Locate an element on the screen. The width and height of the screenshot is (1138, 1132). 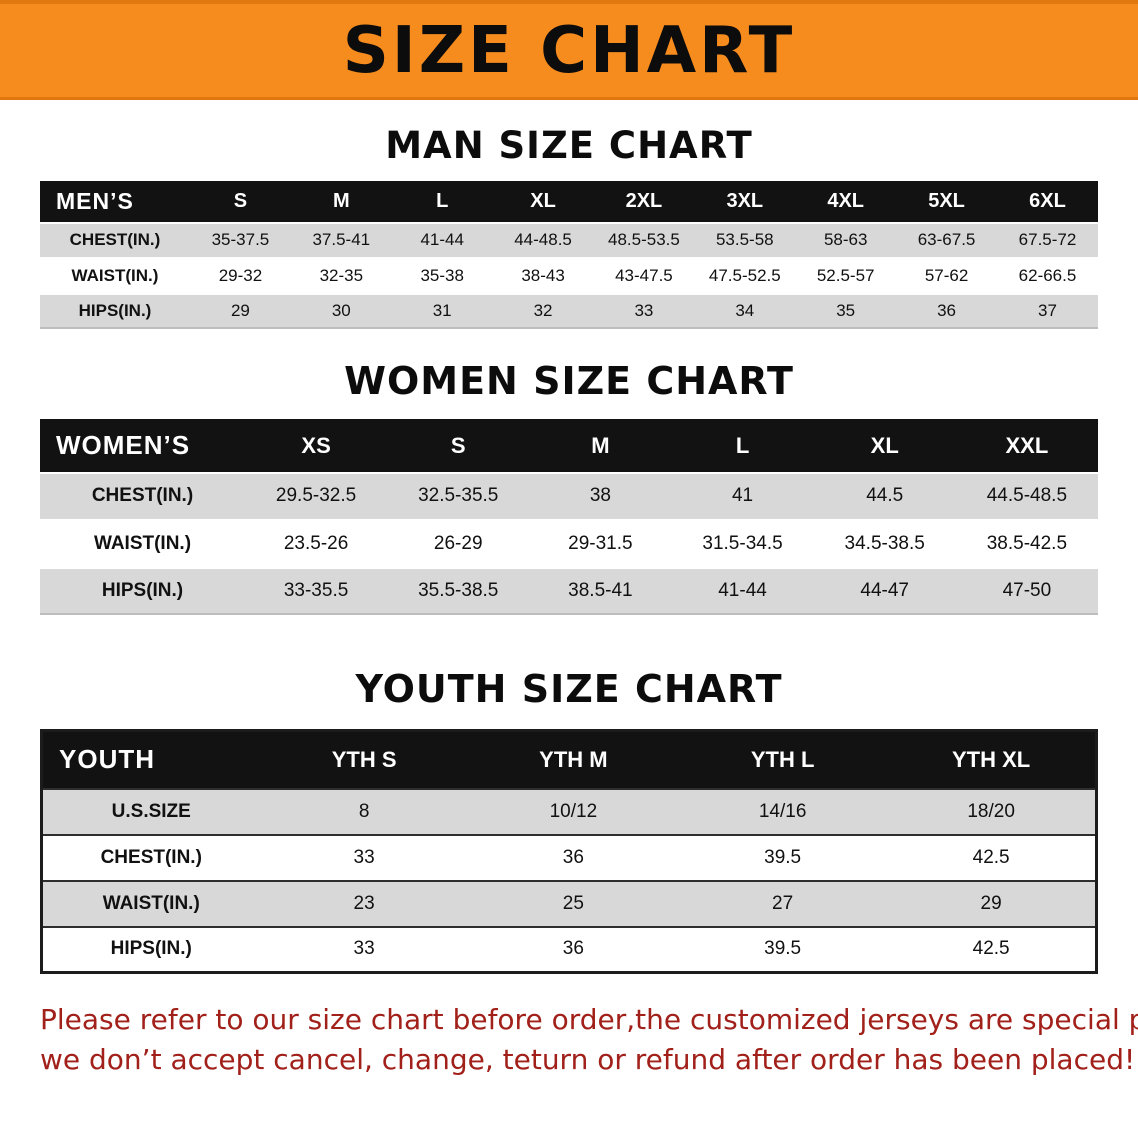
value-cell: 63-67.5 is located at coordinates (946, 241).